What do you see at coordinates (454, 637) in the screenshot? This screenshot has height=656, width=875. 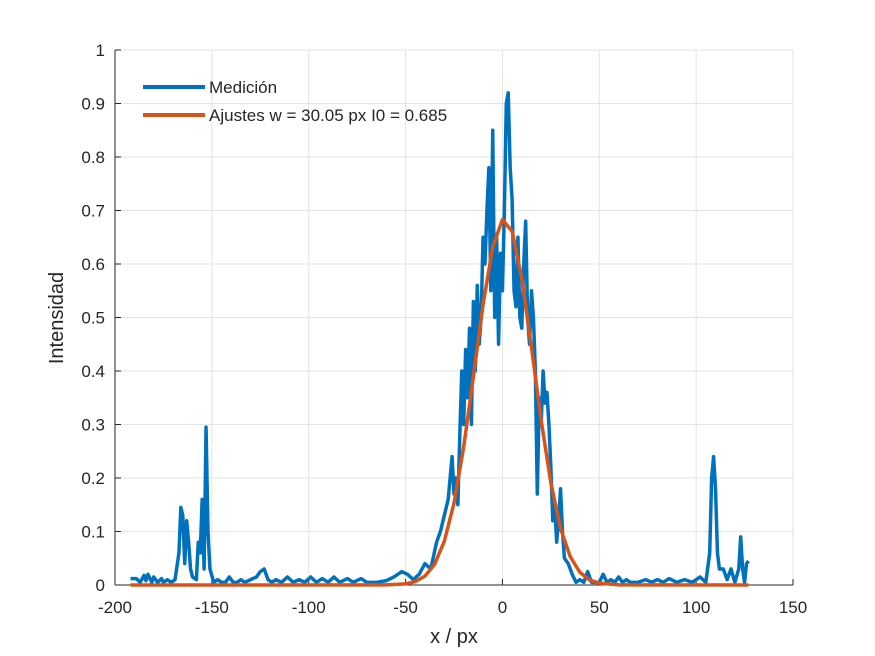 I see `x-axis-label: x / px` at bounding box center [454, 637].